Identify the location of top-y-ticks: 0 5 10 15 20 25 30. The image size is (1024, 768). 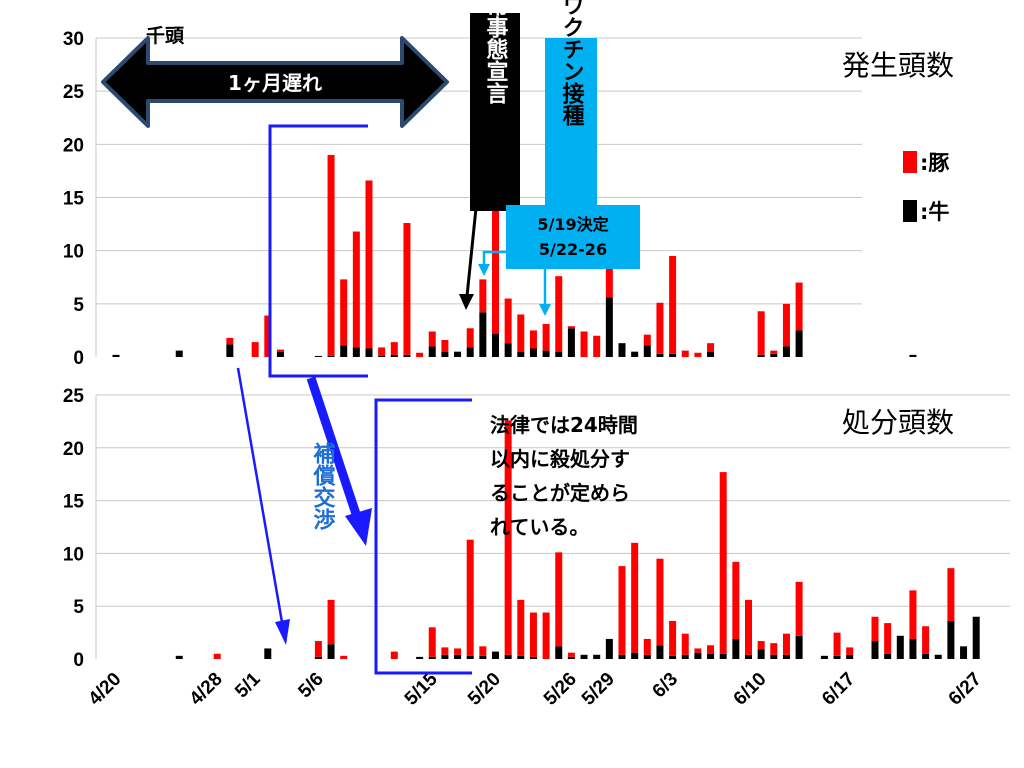
(74, 199).